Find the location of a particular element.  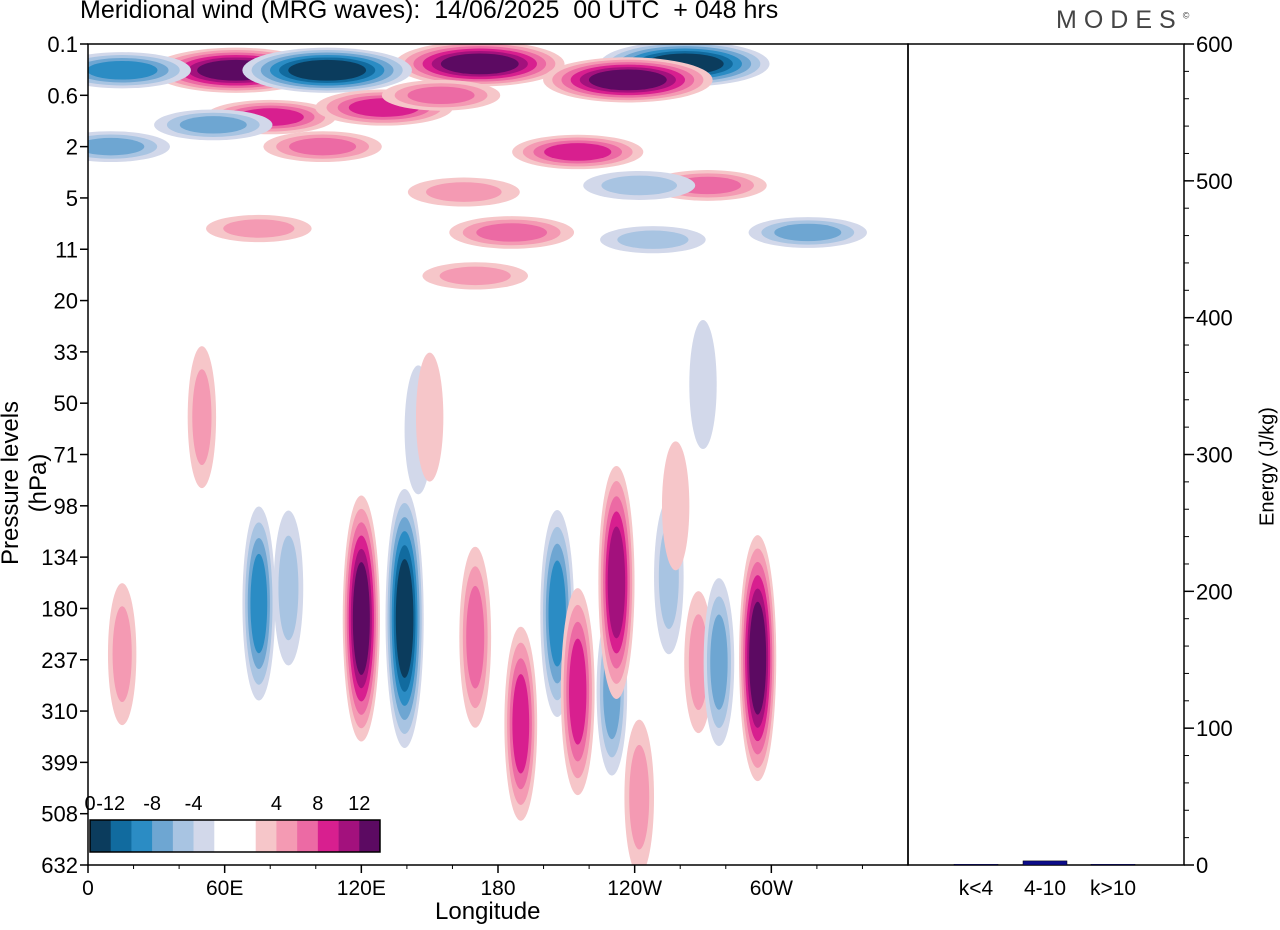

y-tick-label: 20 is located at coordinates (66, 301).